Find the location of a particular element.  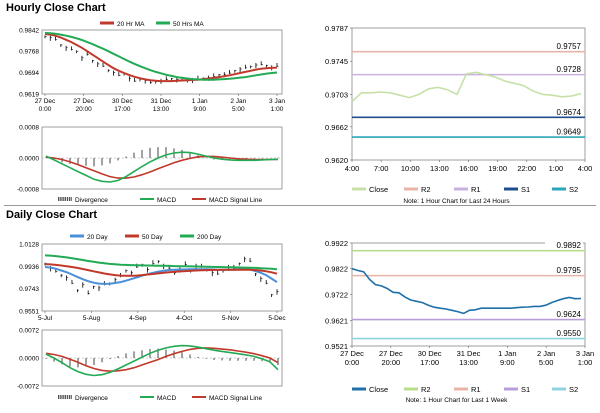

pivot-label-s1: 0.9674 is located at coordinates (569, 112).